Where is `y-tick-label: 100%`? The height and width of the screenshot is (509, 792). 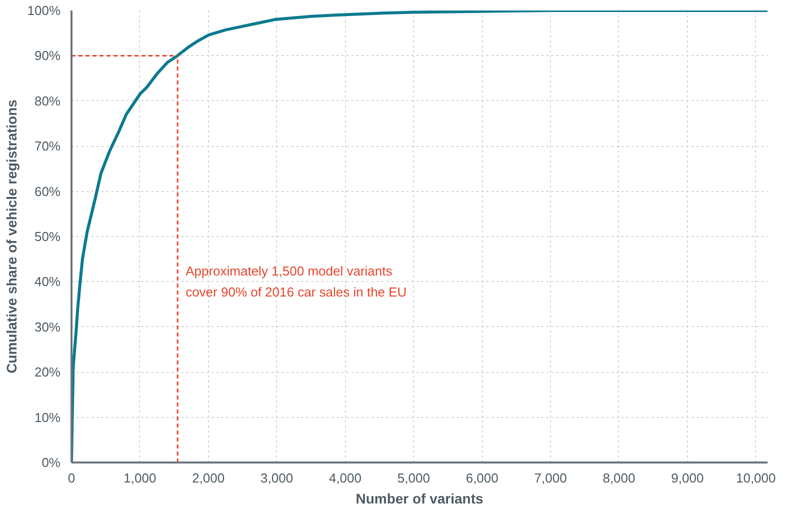
y-tick-label: 100% is located at coordinates (44, 10).